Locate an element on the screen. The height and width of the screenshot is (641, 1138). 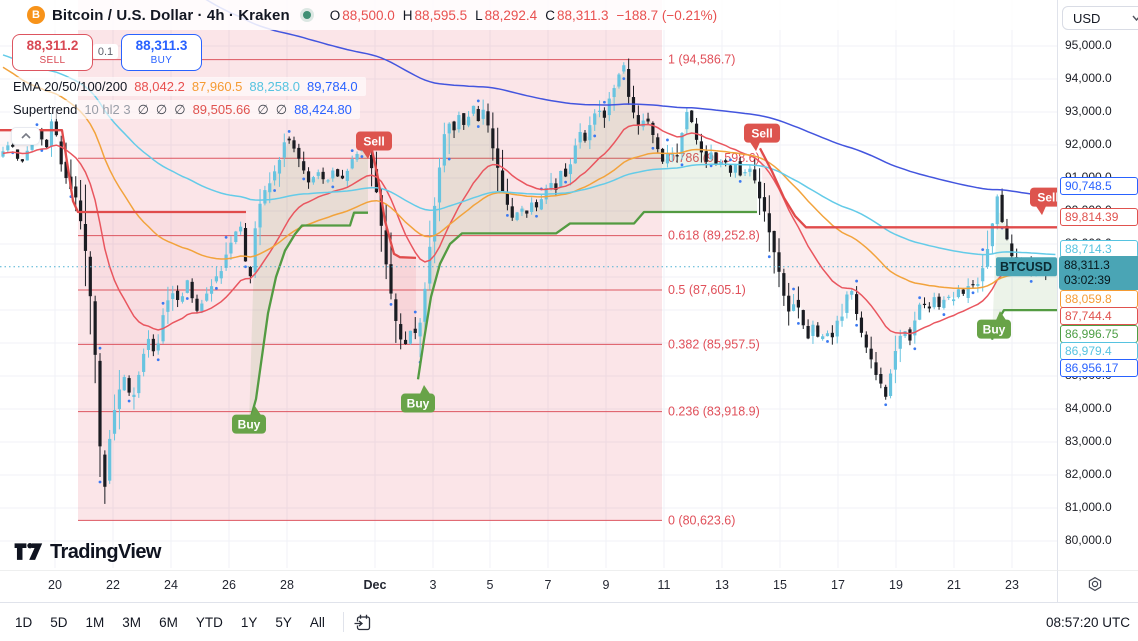
indicator-price-label: 86,956.17 is located at coordinates (1099, 368).